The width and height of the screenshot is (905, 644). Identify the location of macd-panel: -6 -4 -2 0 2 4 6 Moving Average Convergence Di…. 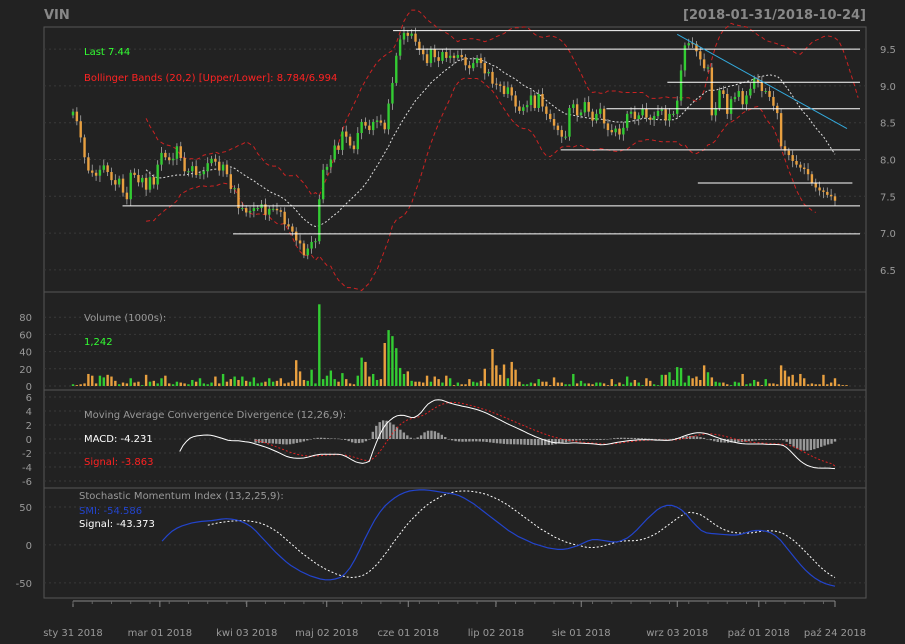
(444, 439).